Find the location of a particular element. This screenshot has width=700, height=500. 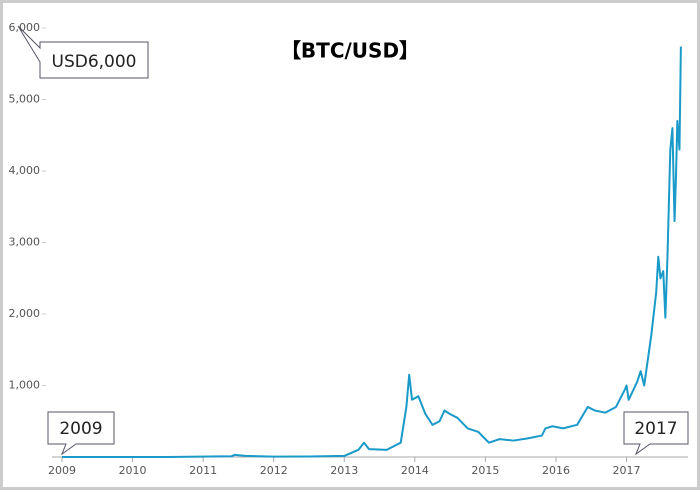

callout: 2017 is located at coordinates (656, 433).